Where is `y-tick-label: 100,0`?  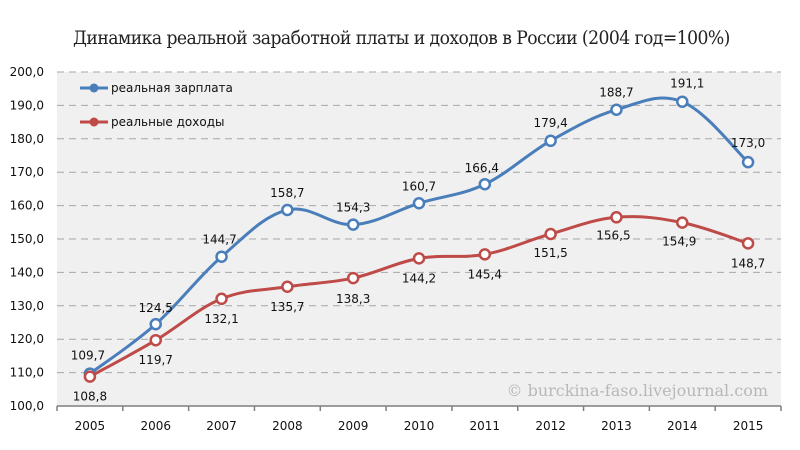 y-tick-label: 100,0 is located at coordinates (27, 406).